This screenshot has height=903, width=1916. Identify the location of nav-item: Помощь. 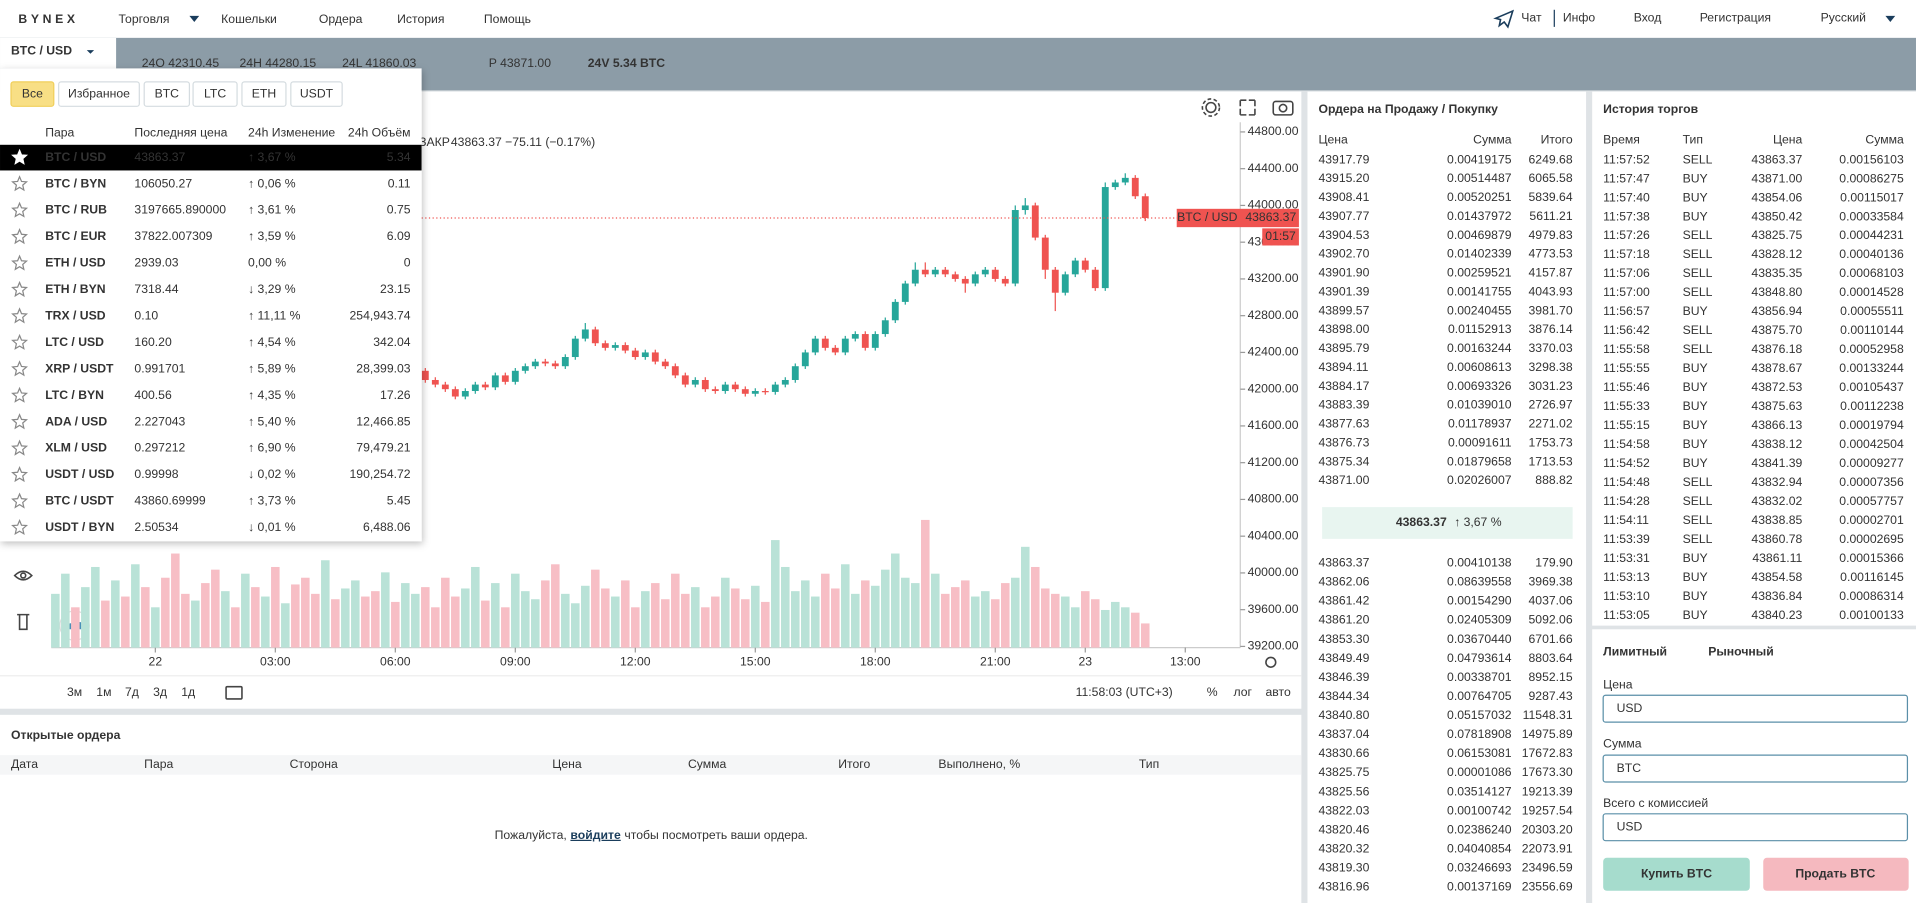
(507, 19).